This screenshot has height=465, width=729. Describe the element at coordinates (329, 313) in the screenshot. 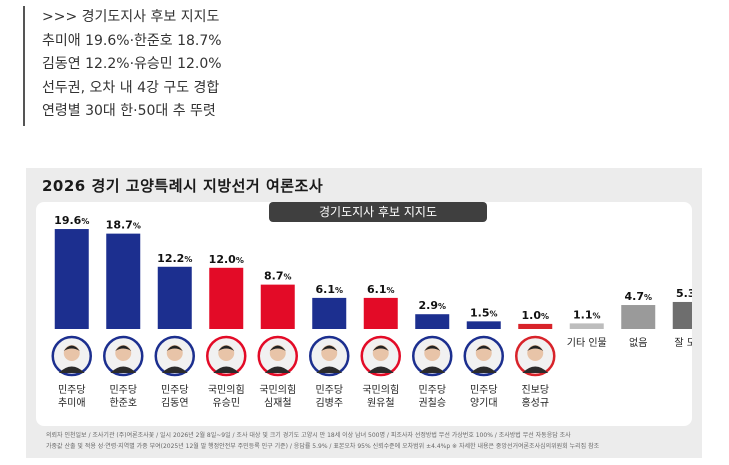

I see `bar-김병주` at that location.